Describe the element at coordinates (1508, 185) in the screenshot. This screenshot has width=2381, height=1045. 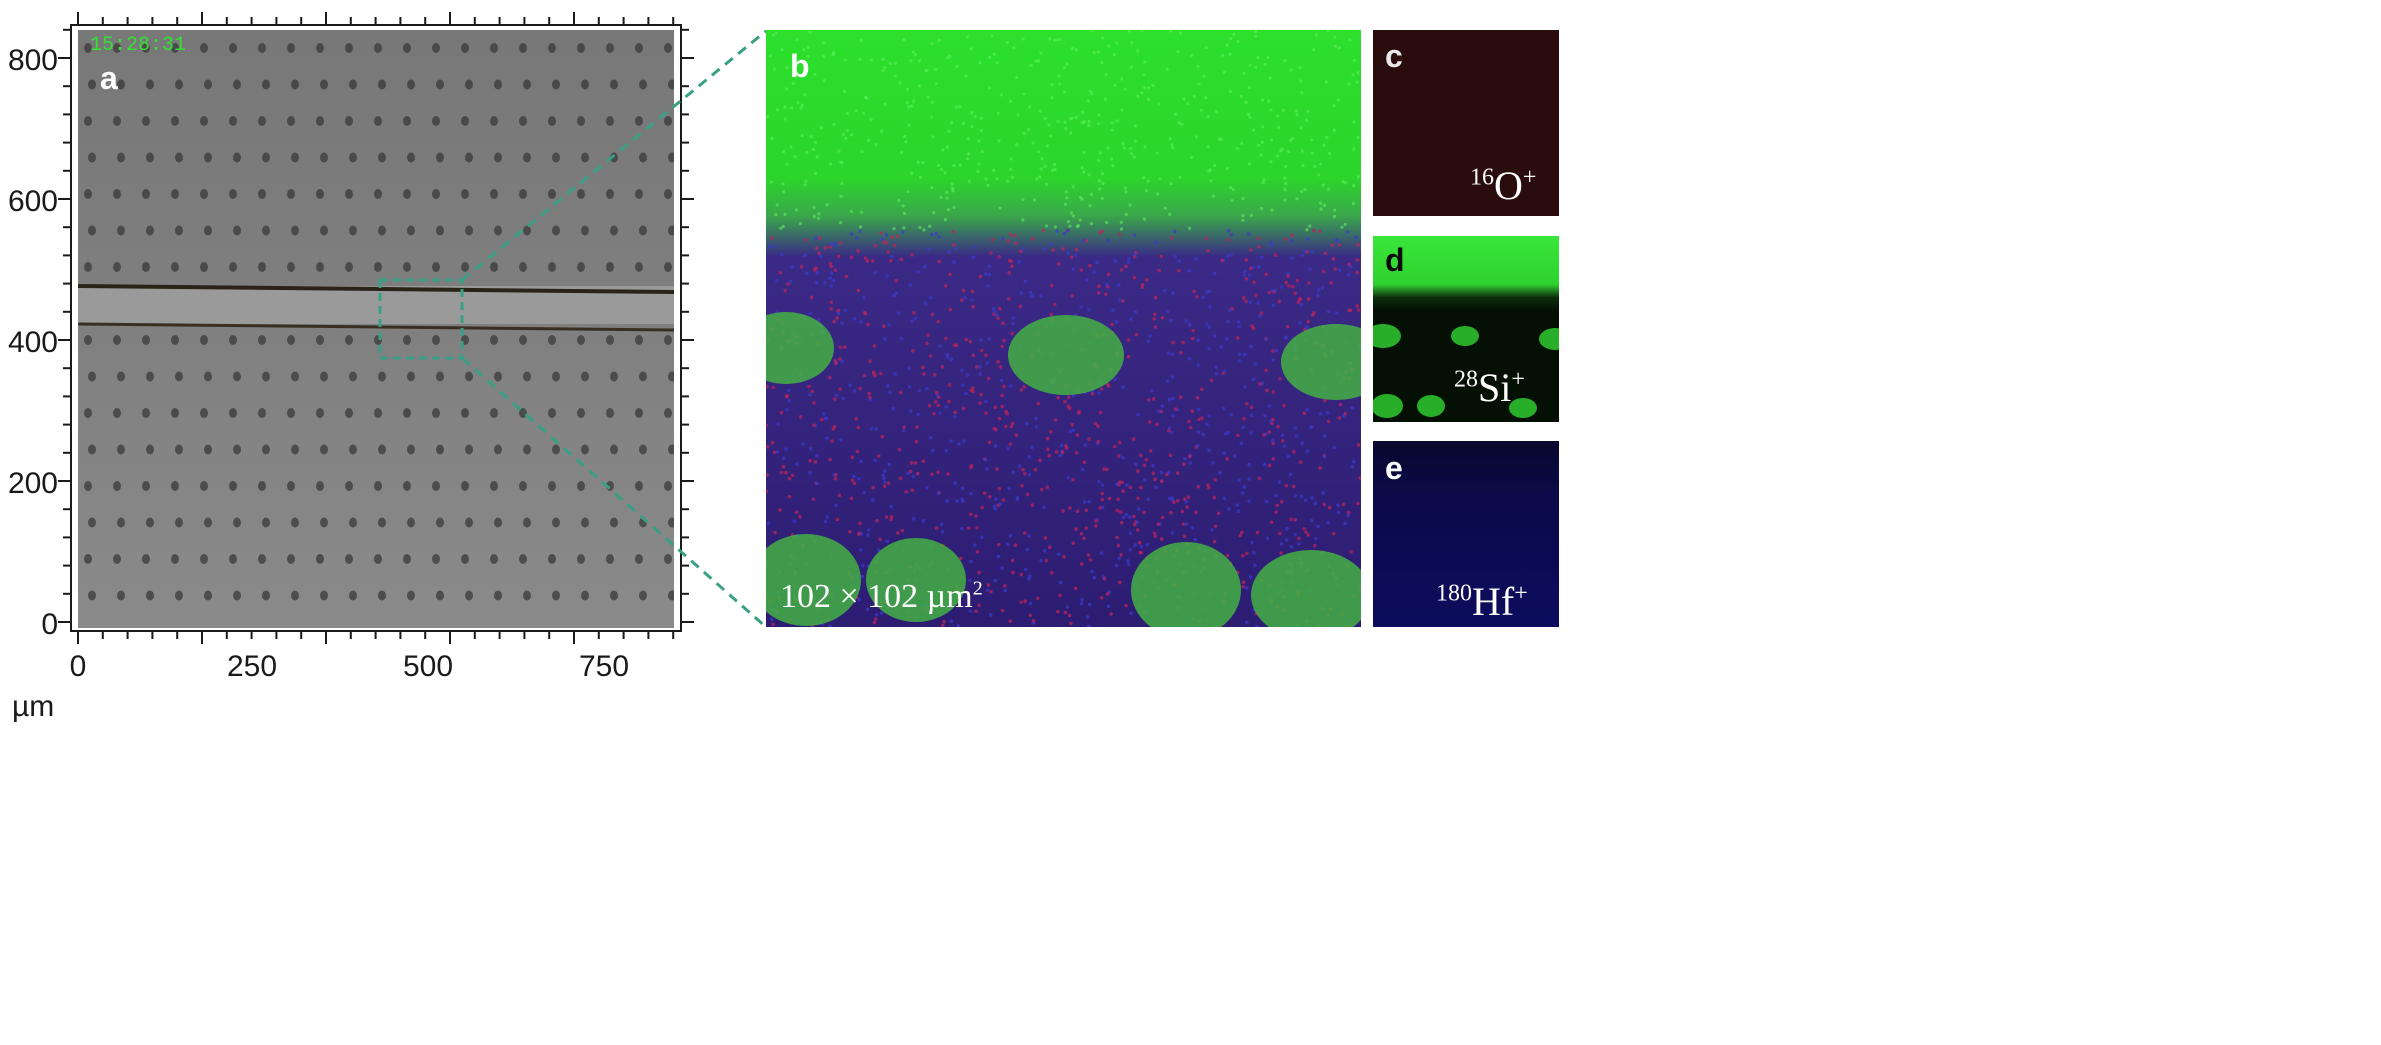
I see `oxygen-element: O` at that location.